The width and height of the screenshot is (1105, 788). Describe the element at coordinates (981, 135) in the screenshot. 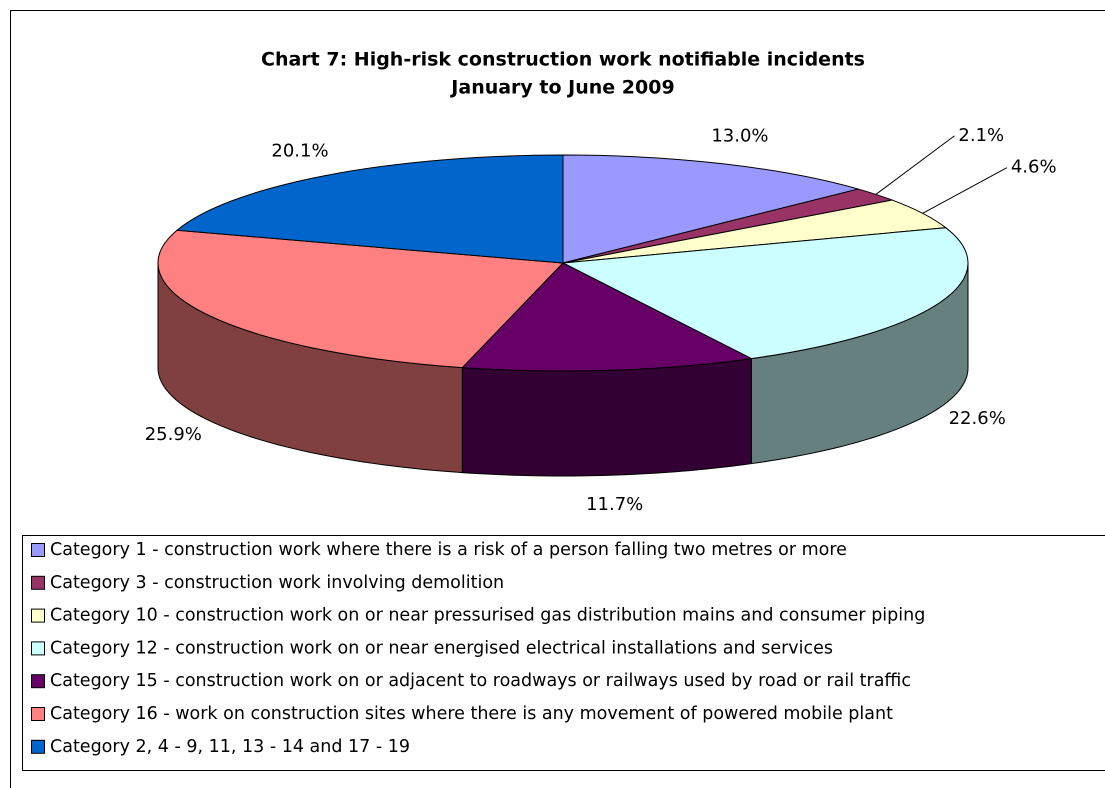

I see `data-label: 2.1%` at that location.